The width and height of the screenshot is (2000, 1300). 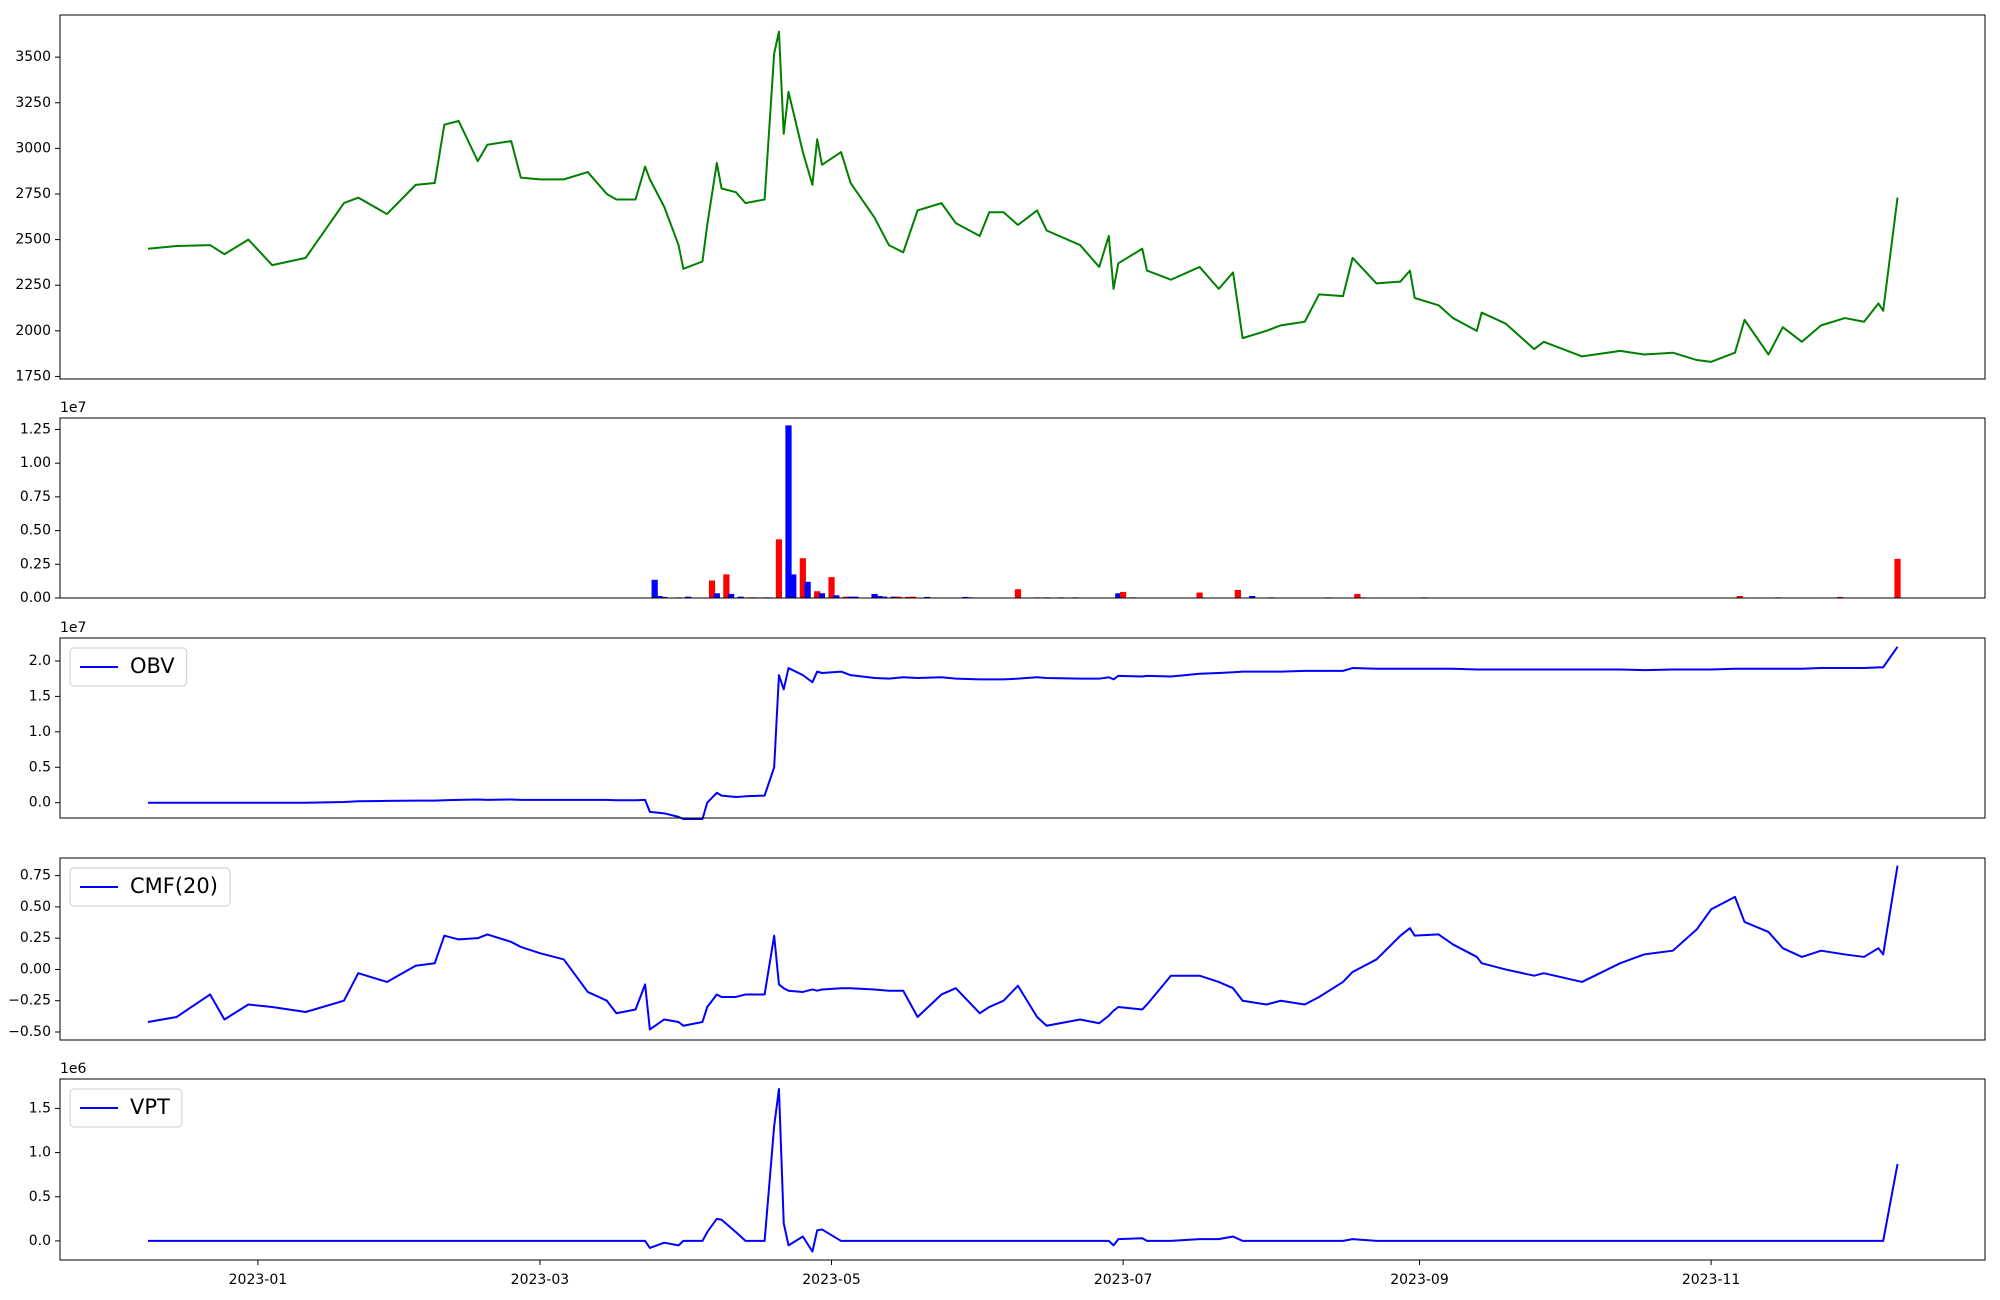 What do you see at coordinates (29, 1032) in the screenshot?
I see `y-tick-label: −0.50` at bounding box center [29, 1032].